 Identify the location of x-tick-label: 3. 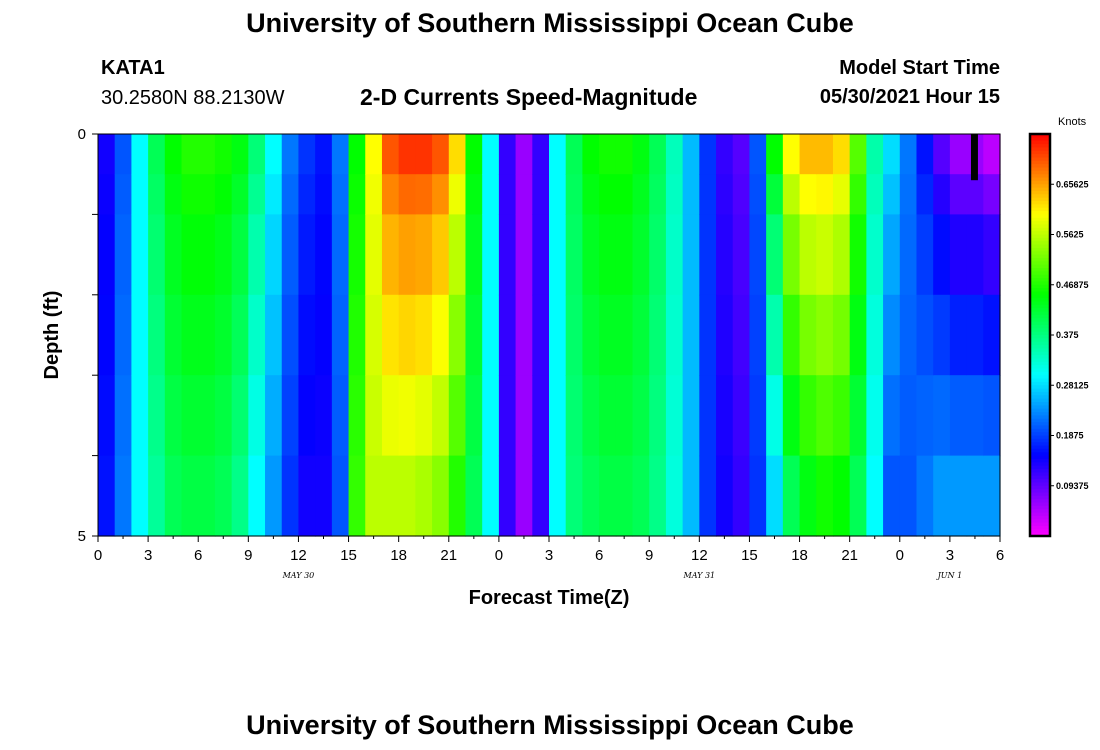
(148, 555).